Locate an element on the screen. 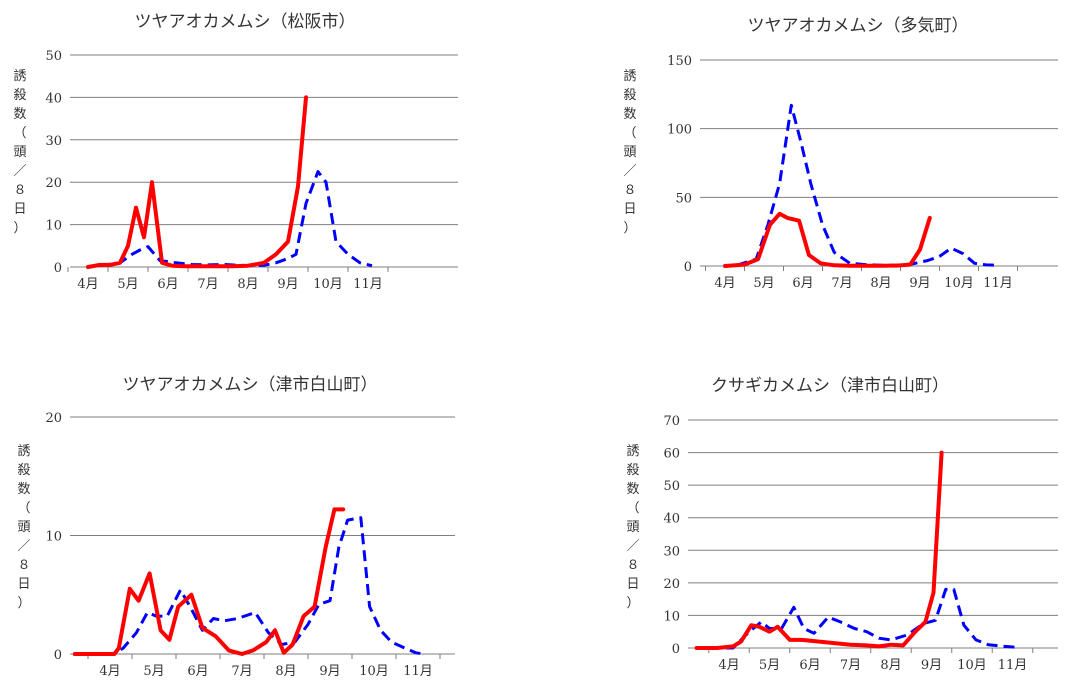 This screenshot has width=1078, height=686. y-tick-label: 70 is located at coordinates (671, 421).